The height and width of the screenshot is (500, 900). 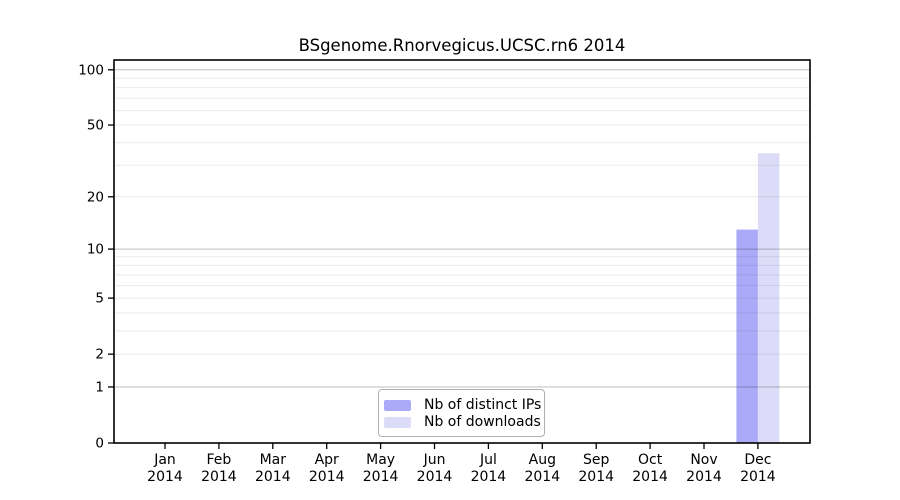 I want to click on chart-title: BSgenome.Rnorvegicus.UCSC.rn6 2014, so click(x=462, y=45).